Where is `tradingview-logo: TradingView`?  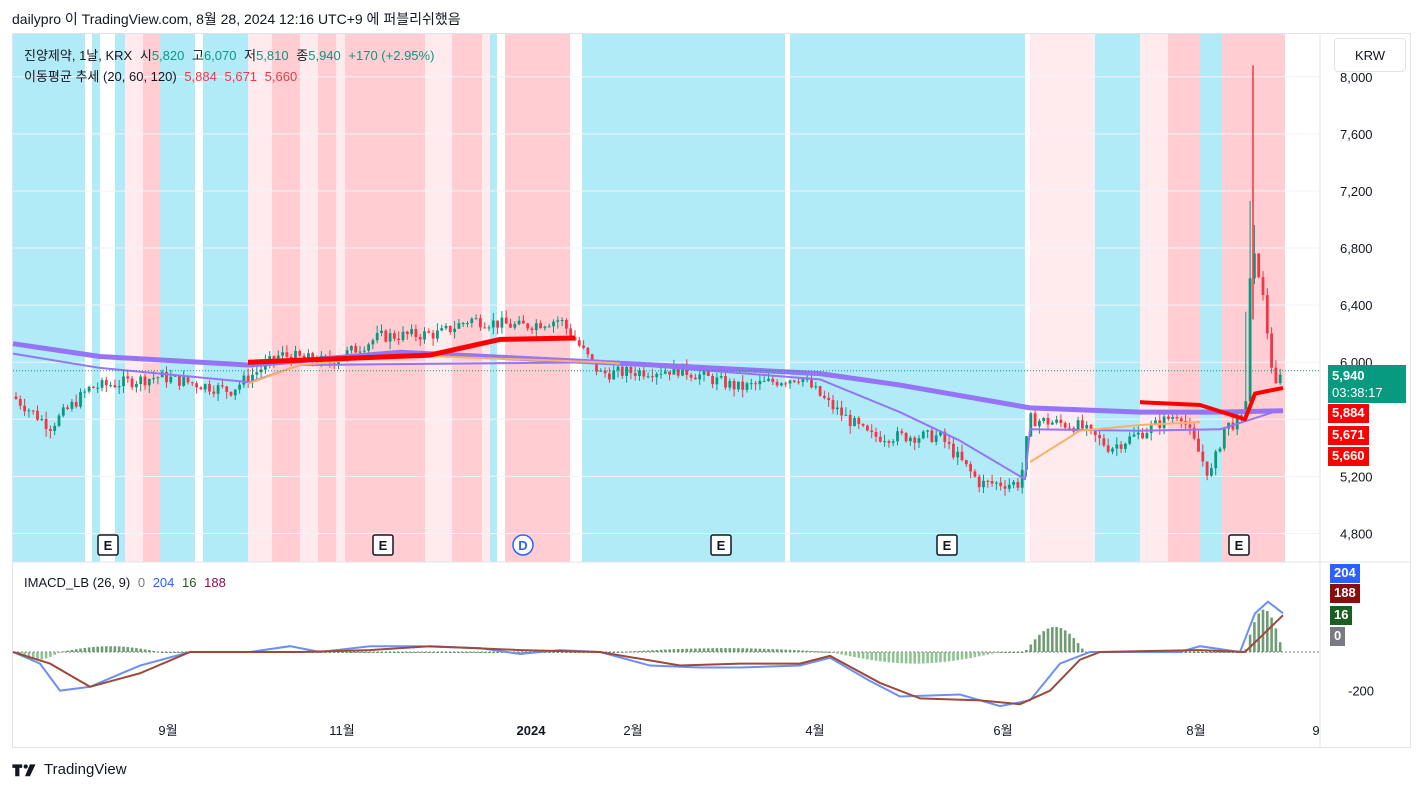
tradingview-logo: TradingView is located at coordinates (69, 769).